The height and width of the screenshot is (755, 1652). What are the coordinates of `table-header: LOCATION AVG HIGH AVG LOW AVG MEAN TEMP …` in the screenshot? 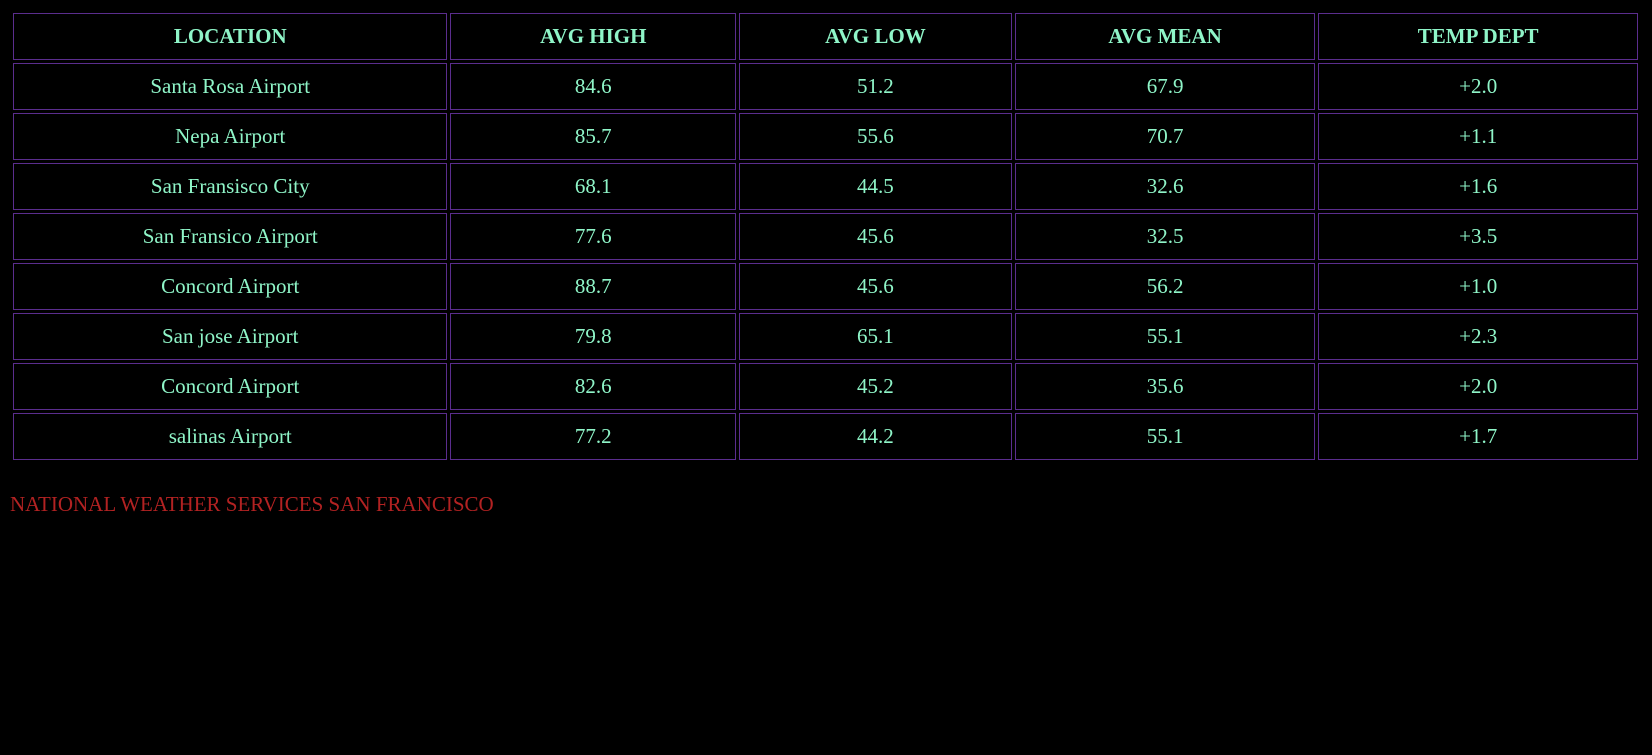 It's located at (825, 36).